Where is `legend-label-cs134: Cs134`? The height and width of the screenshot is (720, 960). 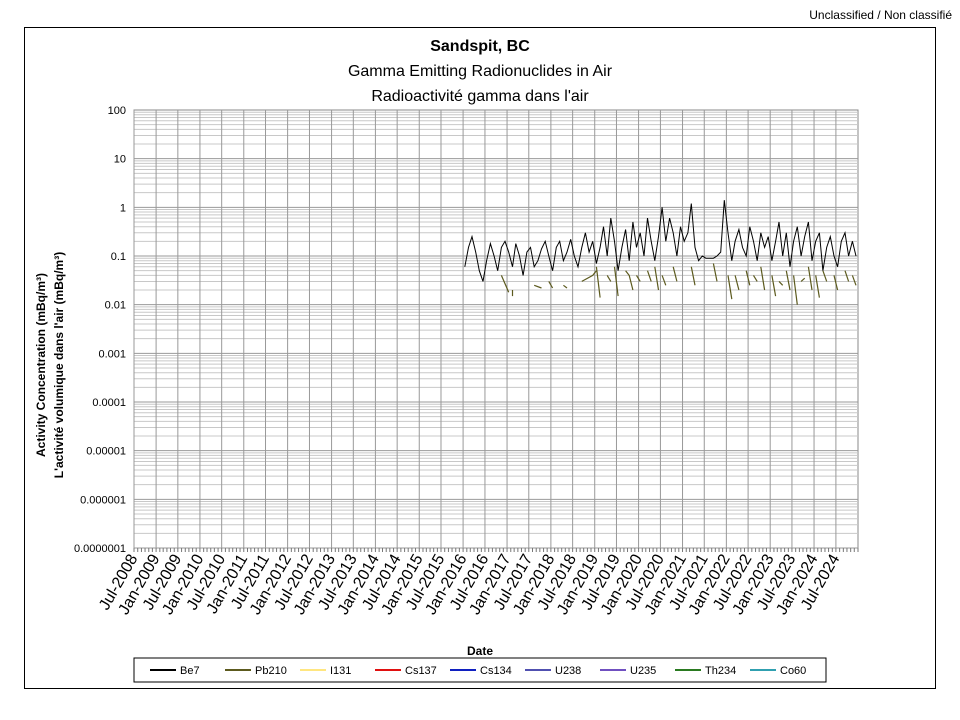 legend-label-cs134: Cs134 is located at coordinates (496, 671).